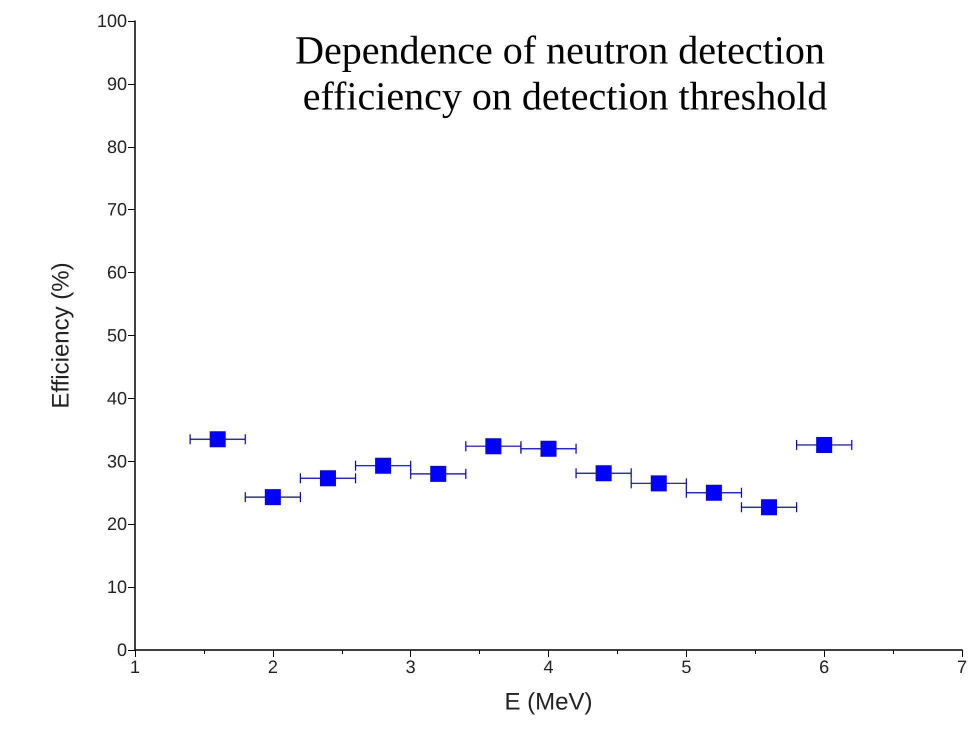 The height and width of the screenshot is (748, 980). What do you see at coordinates (548, 702) in the screenshot?
I see `x-axis-title: E (MeV)` at bounding box center [548, 702].